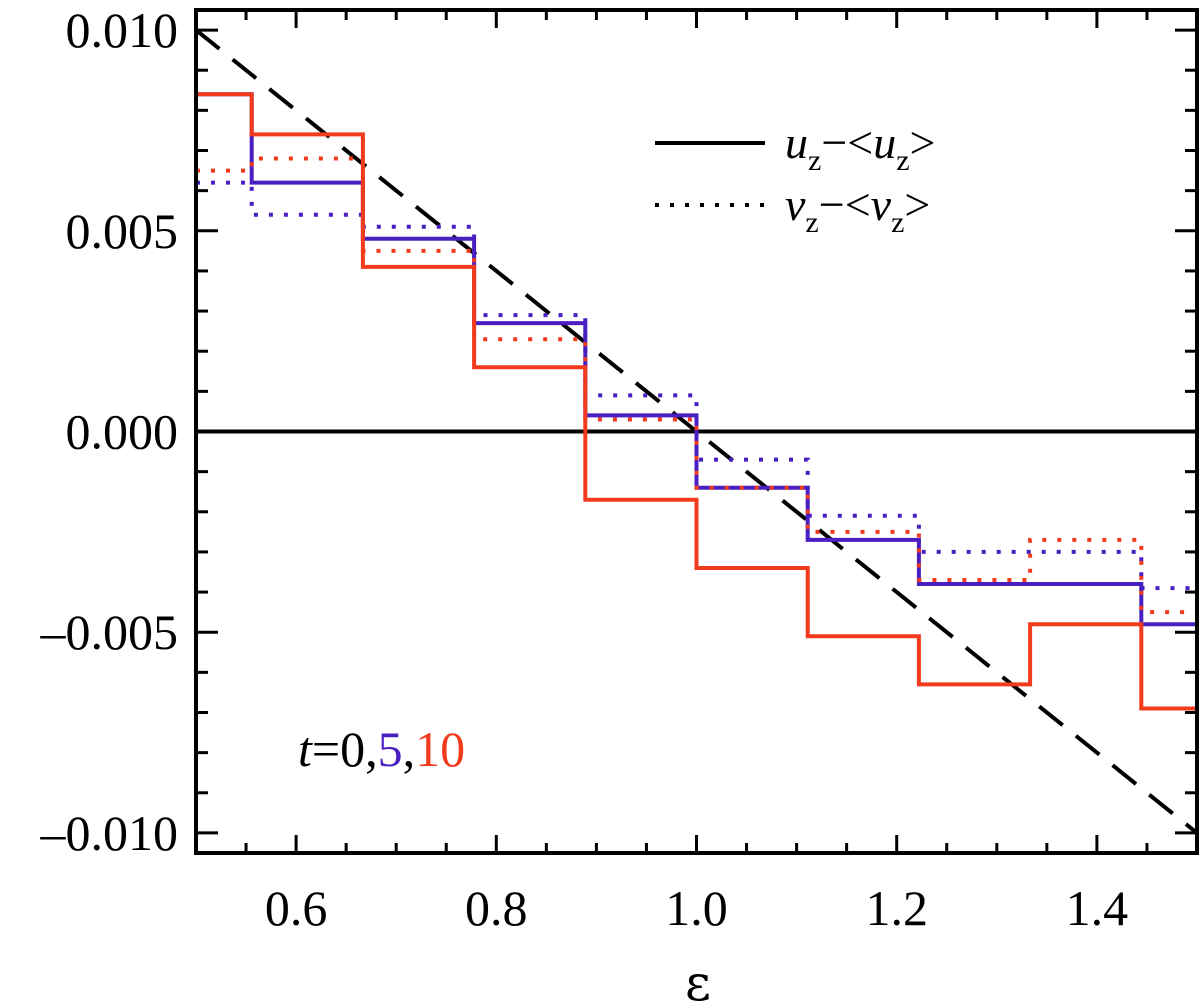 This screenshot has height=1002, width=1200. I want to click on x-tick-label: 0.6, so click(296, 908).